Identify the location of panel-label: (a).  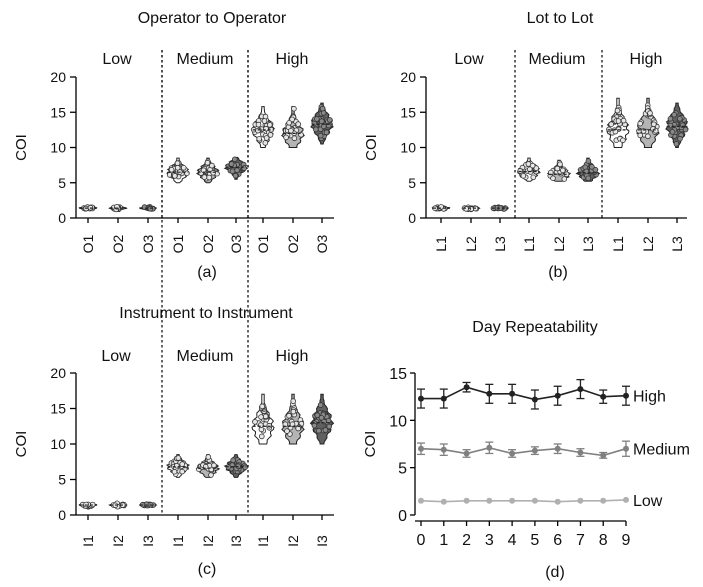
(207, 272).